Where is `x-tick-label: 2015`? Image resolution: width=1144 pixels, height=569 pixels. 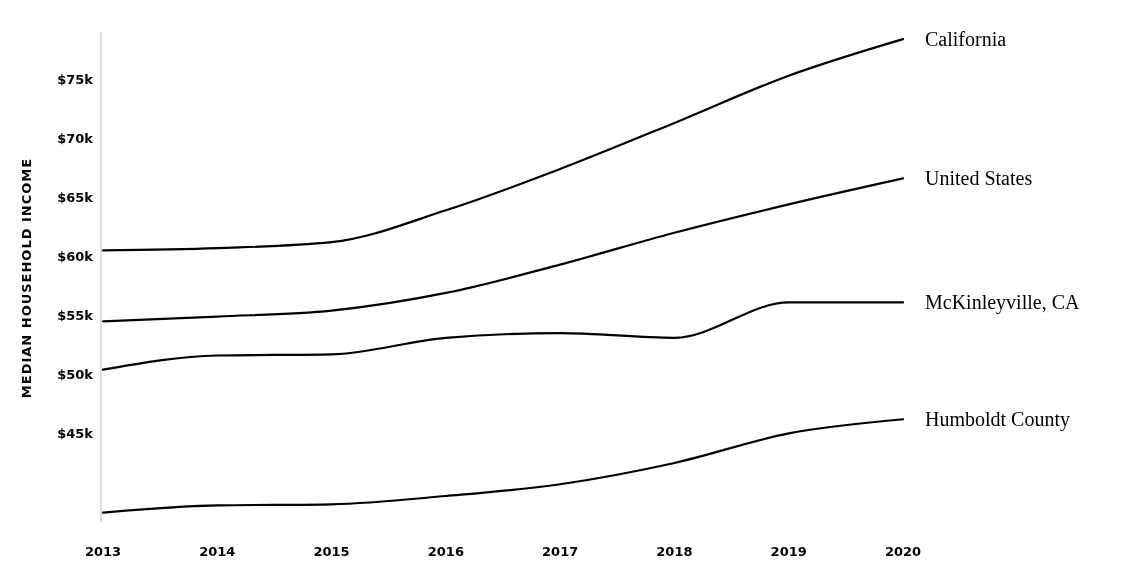 x-tick-label: 2015 is located at coordinates (331, 551).